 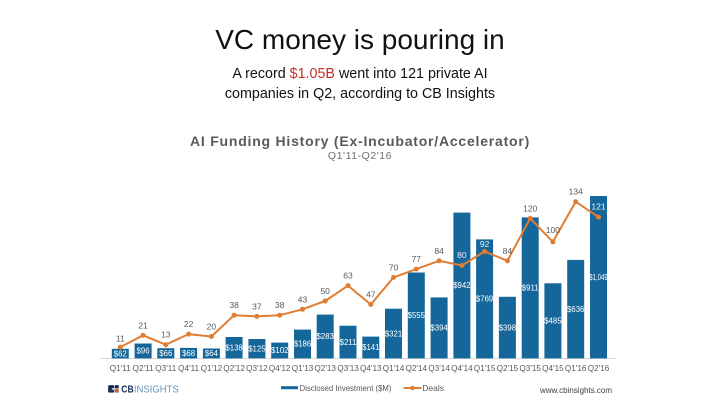 What do you see at coordinates (143, 351) in the screenshot?
I see `svg-text: $96` at bounding box center [143, 351].